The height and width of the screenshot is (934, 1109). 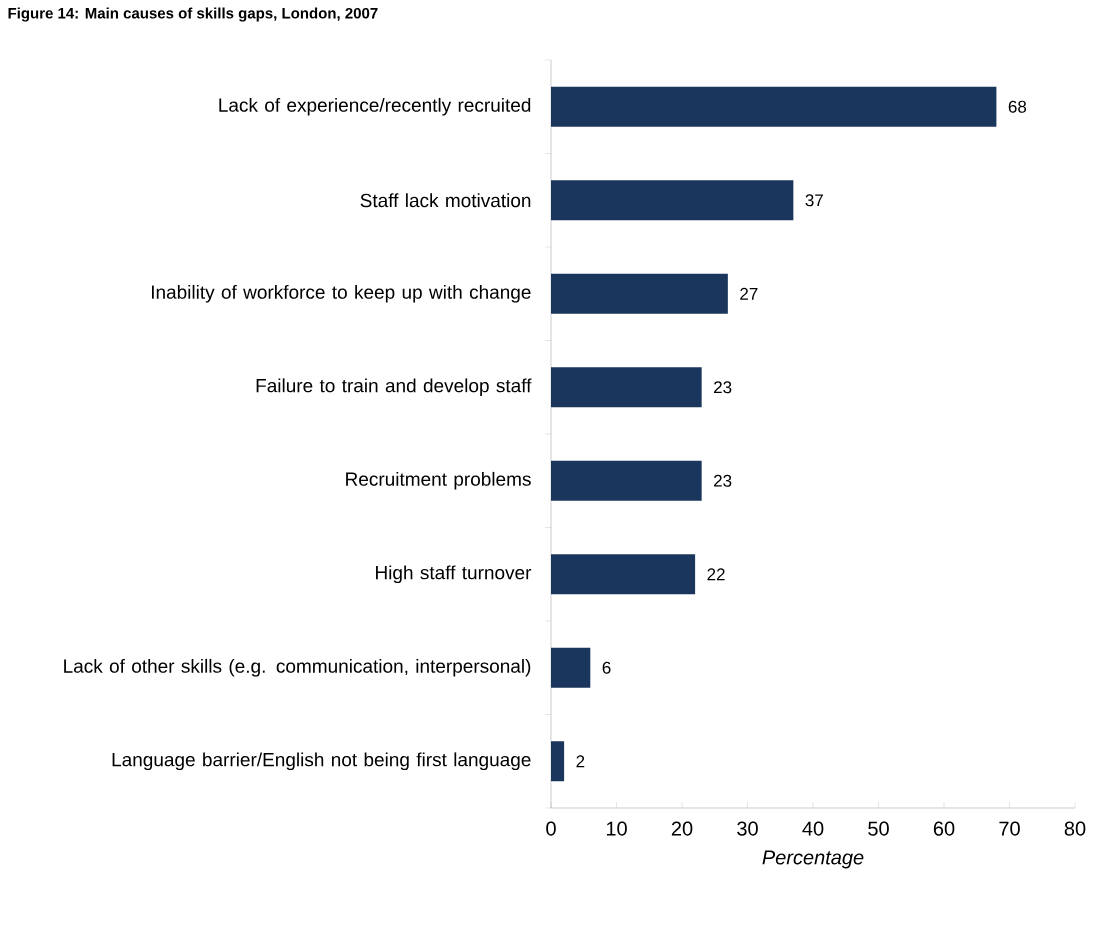 What do you see at coordinates (682, 828) in the screenshot?
I see `x-tick-label: 20` at bounding box center [682, 828].